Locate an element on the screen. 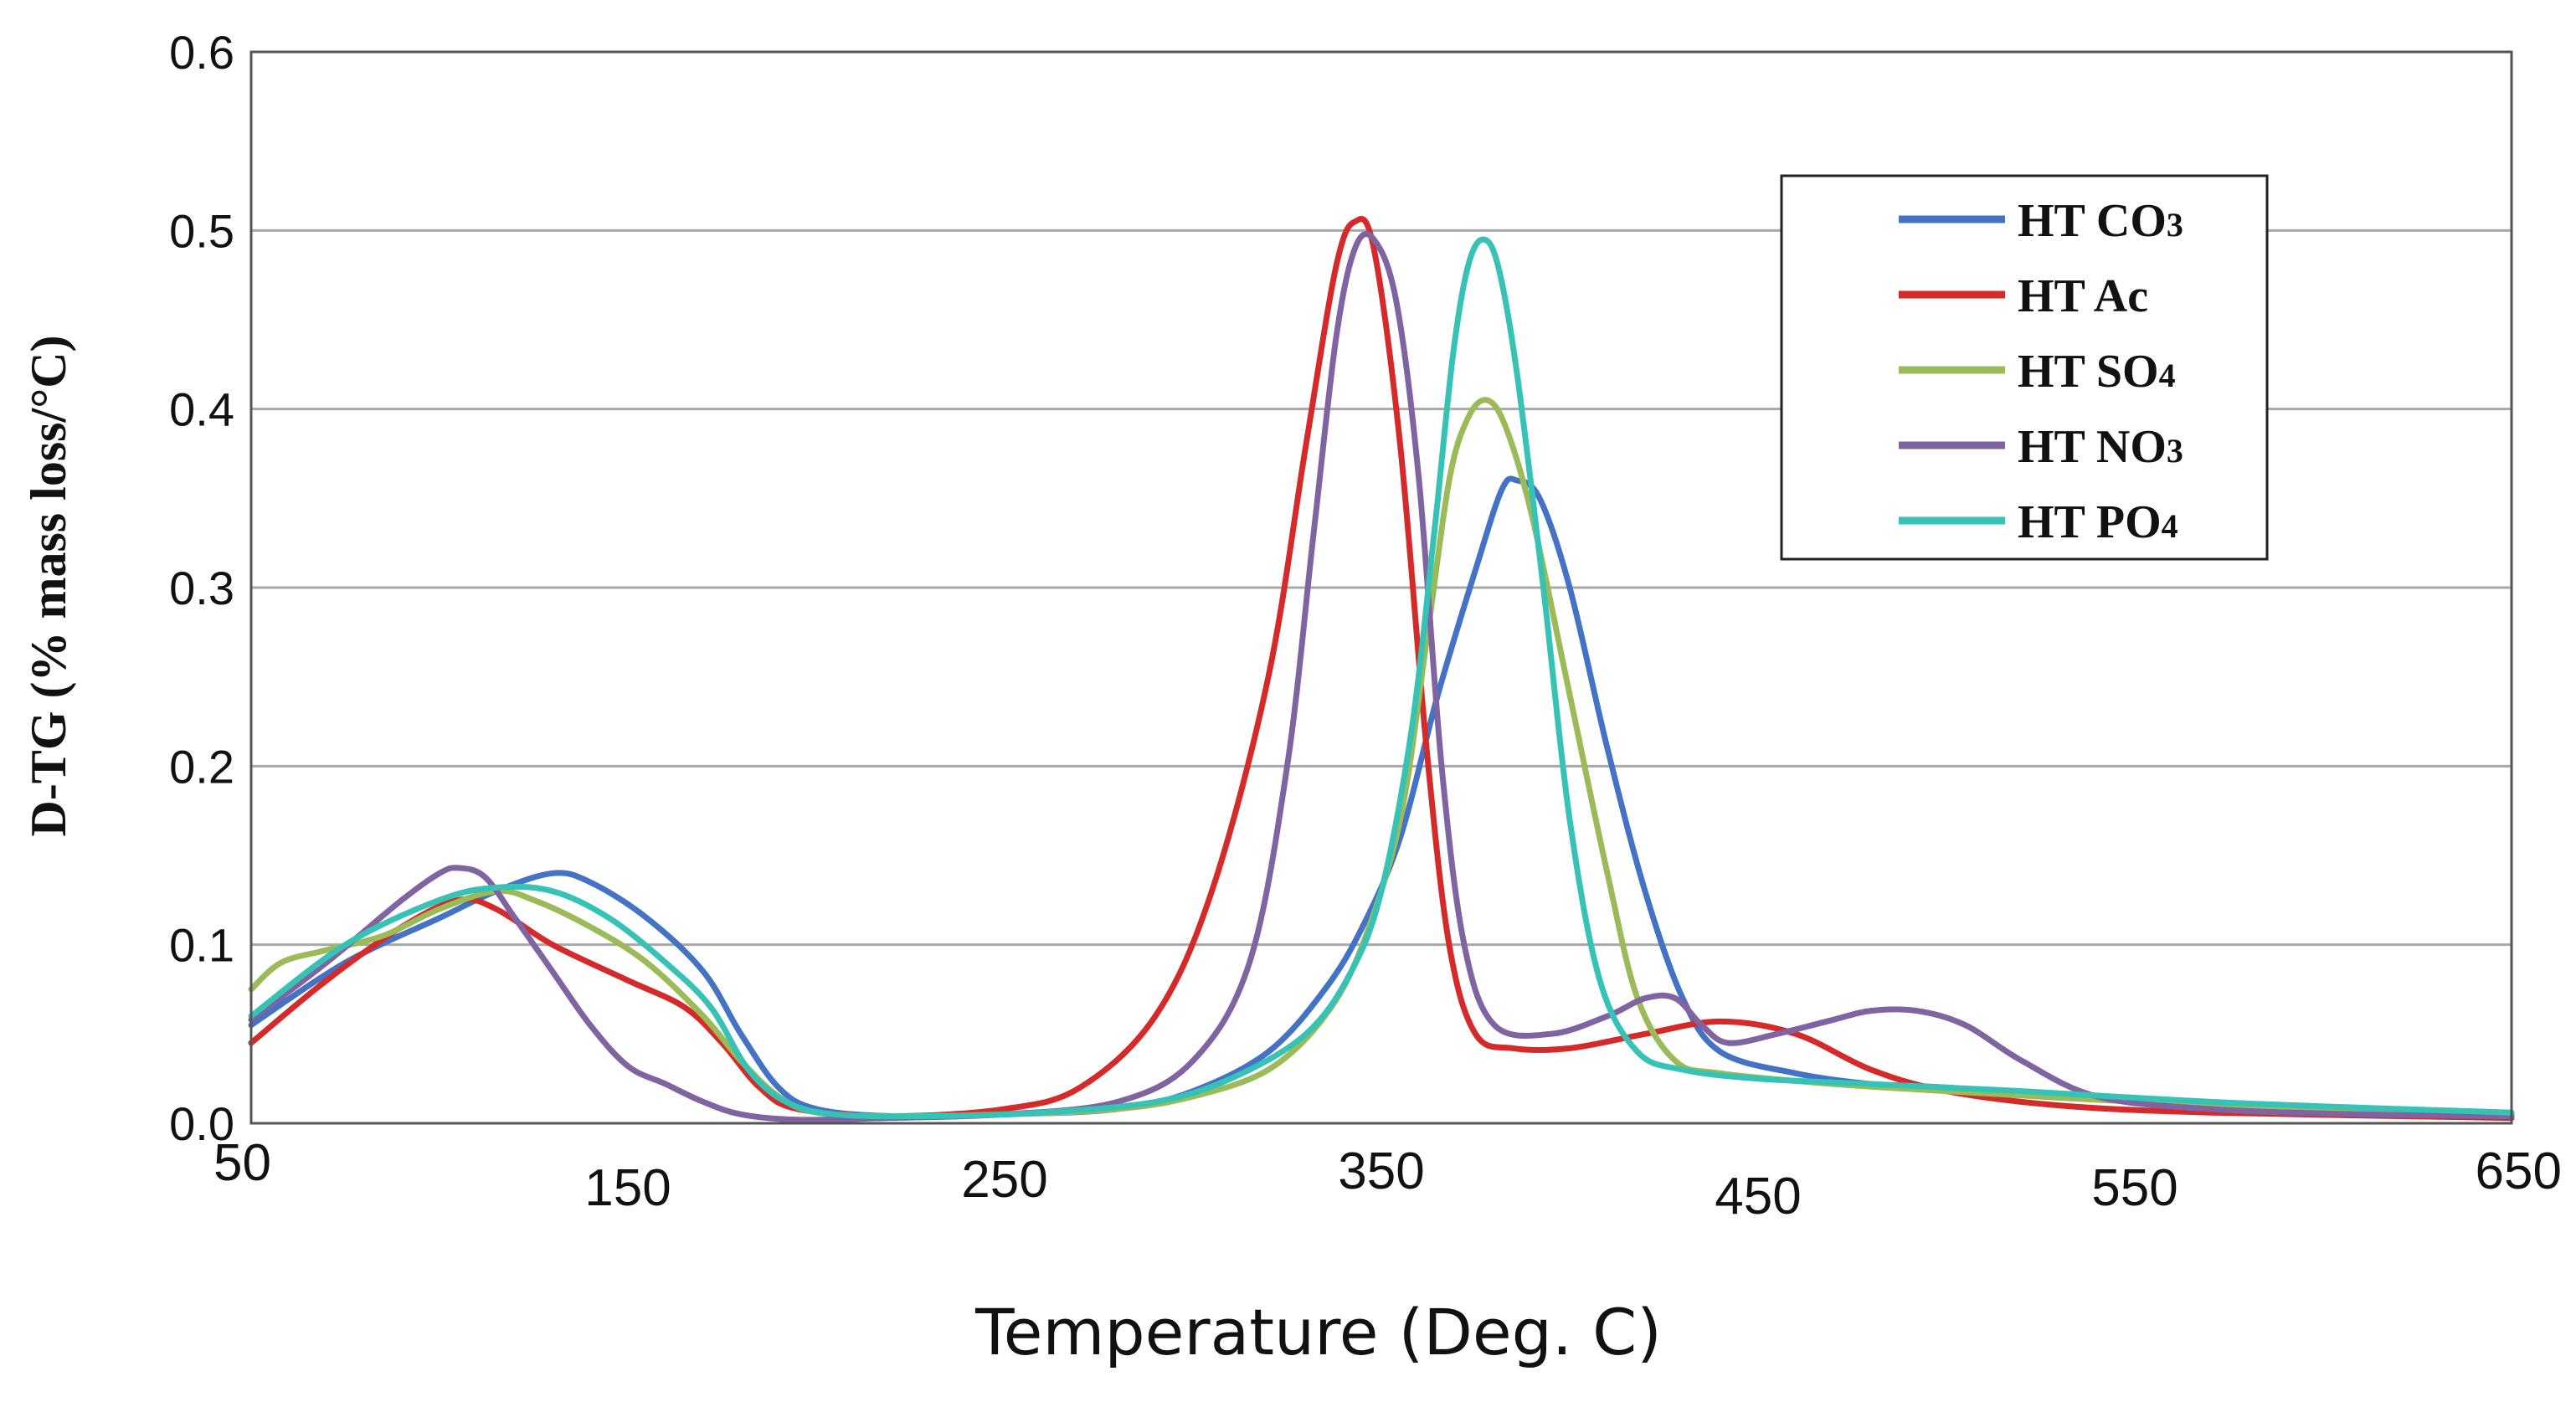 The image size is (2576, 1402). x-tick-5: 550 is located at coordinates (2135, 1188).